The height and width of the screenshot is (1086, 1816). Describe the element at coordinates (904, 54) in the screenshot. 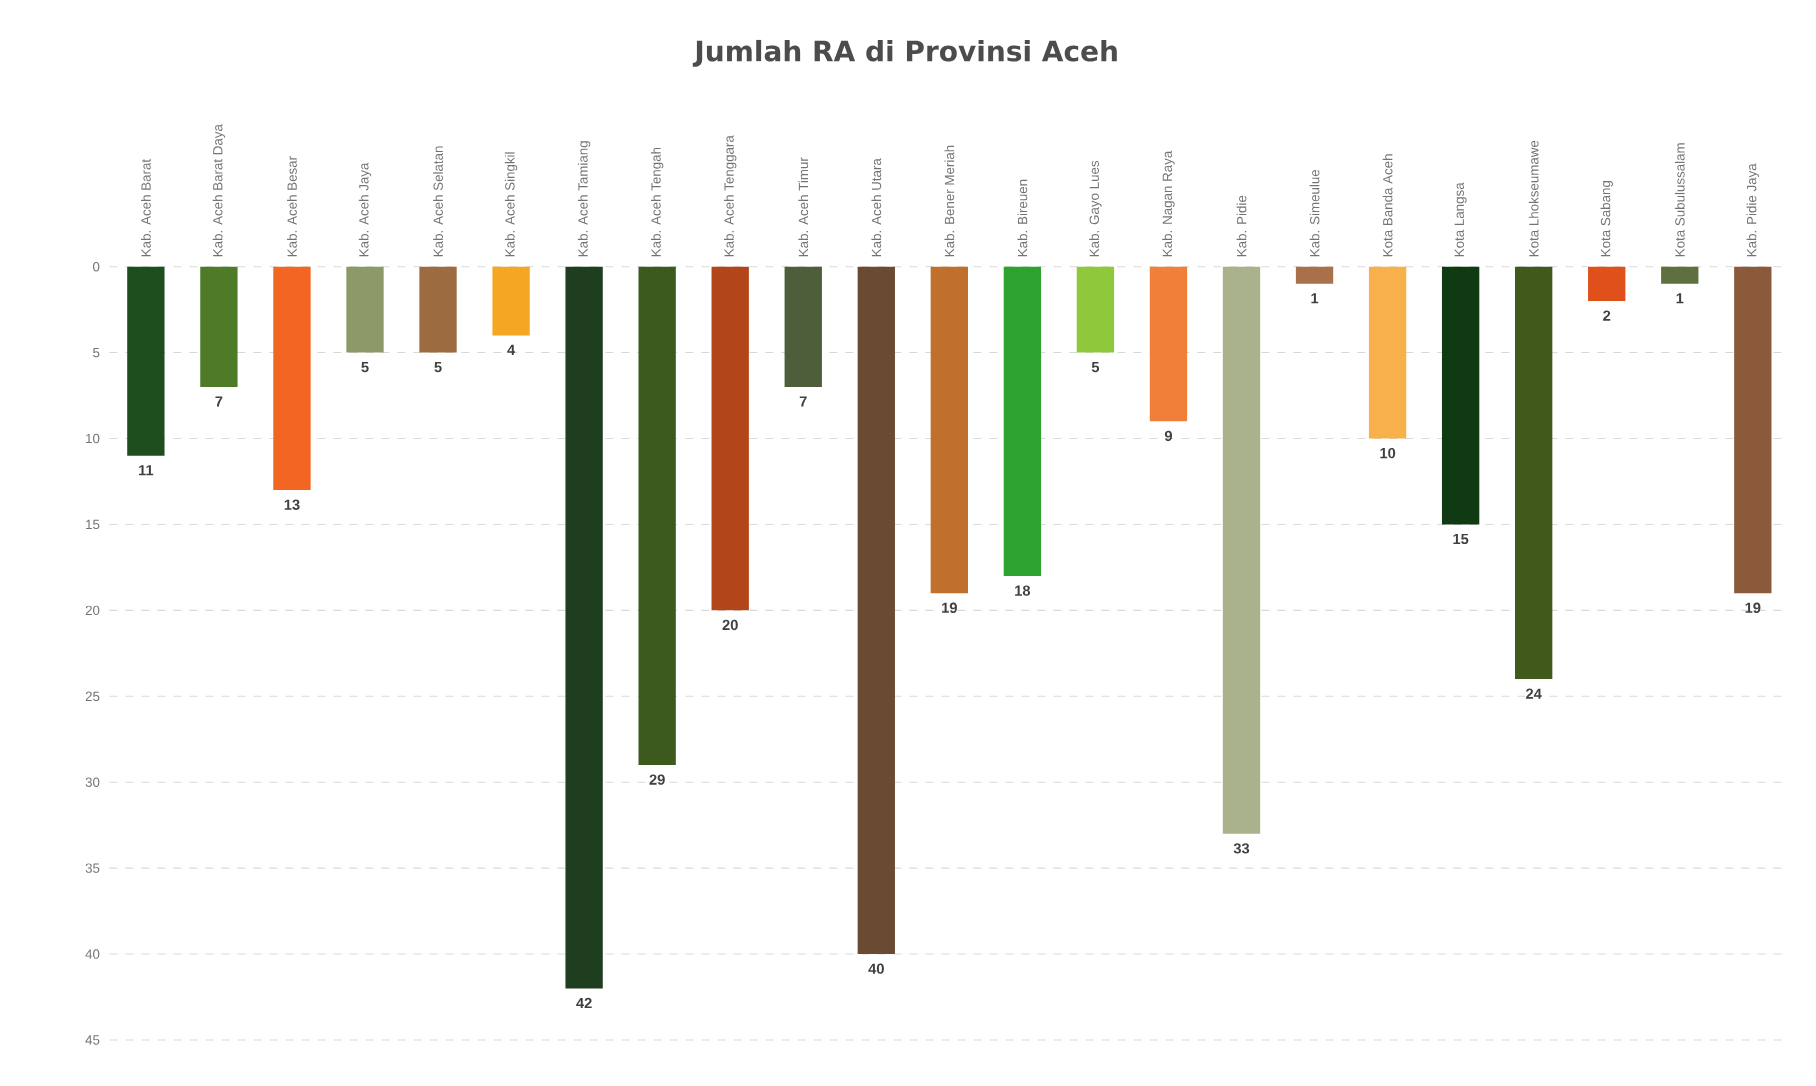

I see `chart-title: Jumlah RA di Provinsi Aceh` at that location.